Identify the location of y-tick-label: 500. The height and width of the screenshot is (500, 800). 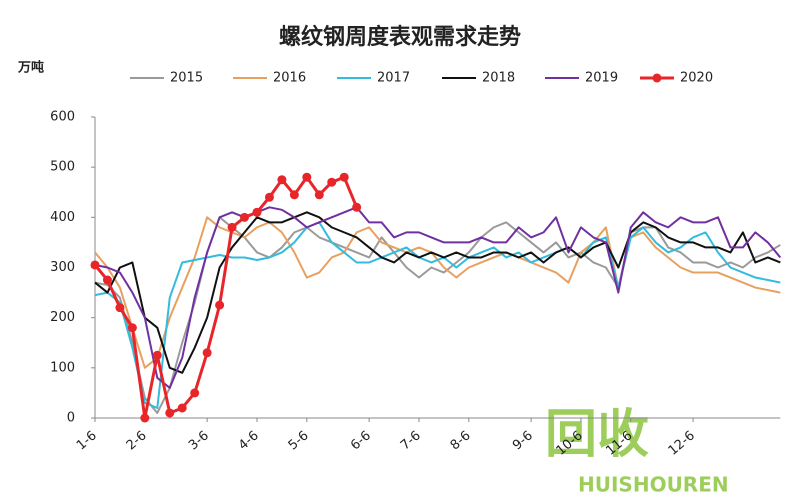
(62, 167).